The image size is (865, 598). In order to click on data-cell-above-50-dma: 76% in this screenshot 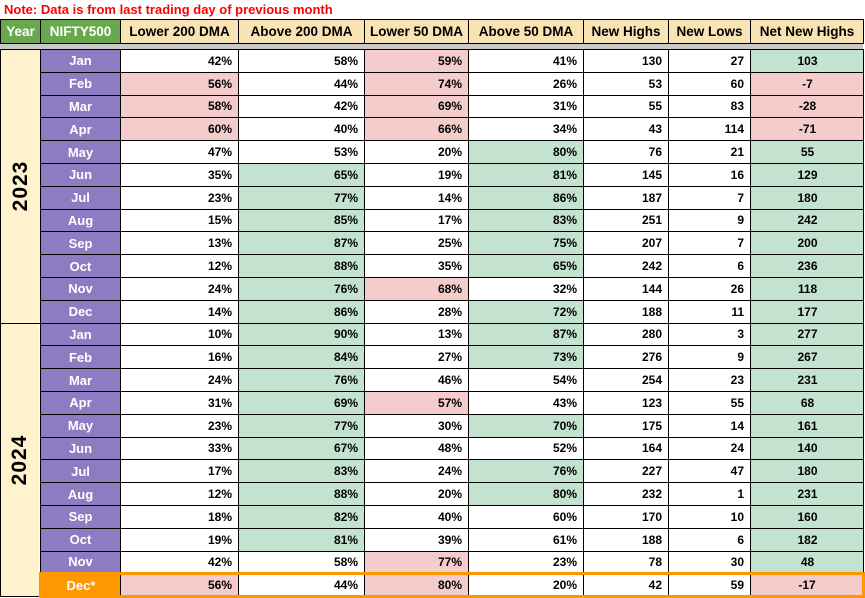, I will do `click(526, 471)`.